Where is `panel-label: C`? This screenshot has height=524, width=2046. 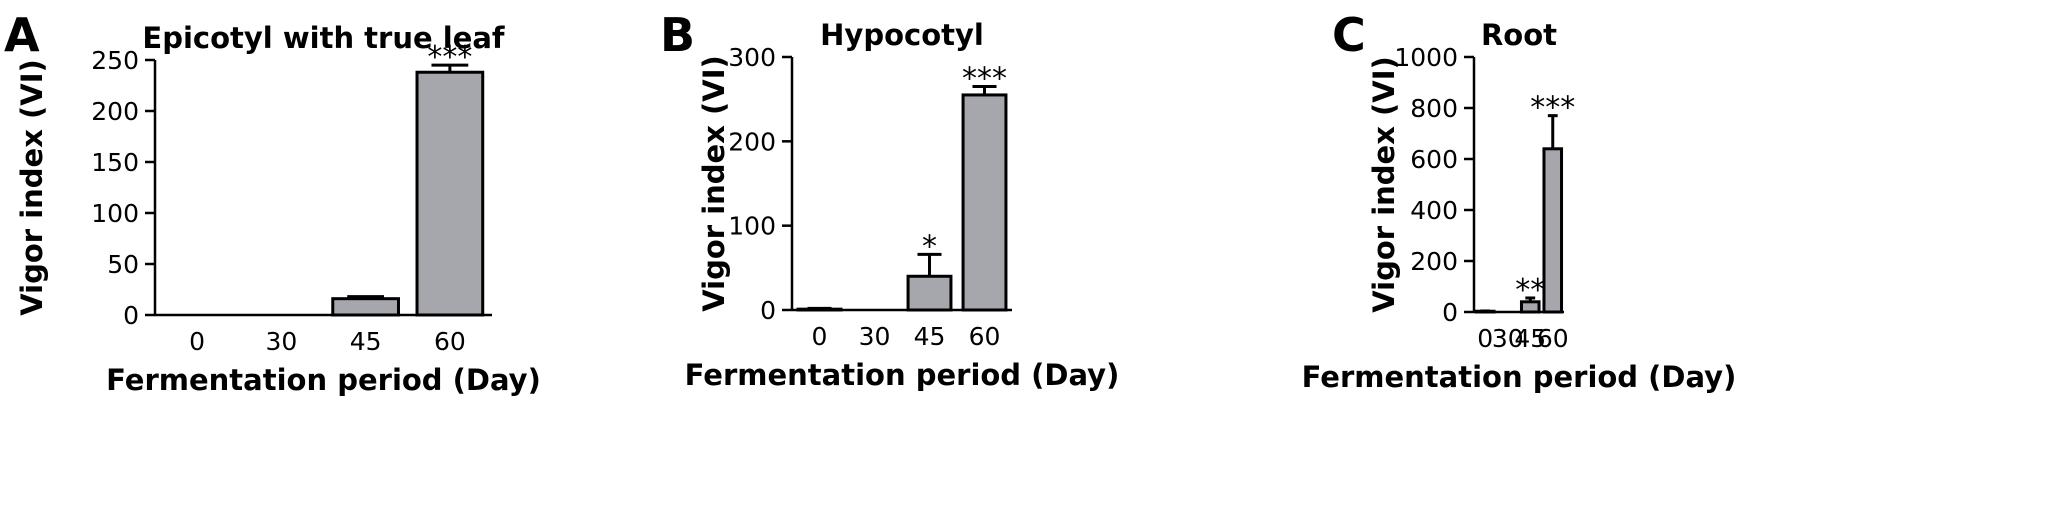 panel-label: C is located at coordinates (1349, 35).